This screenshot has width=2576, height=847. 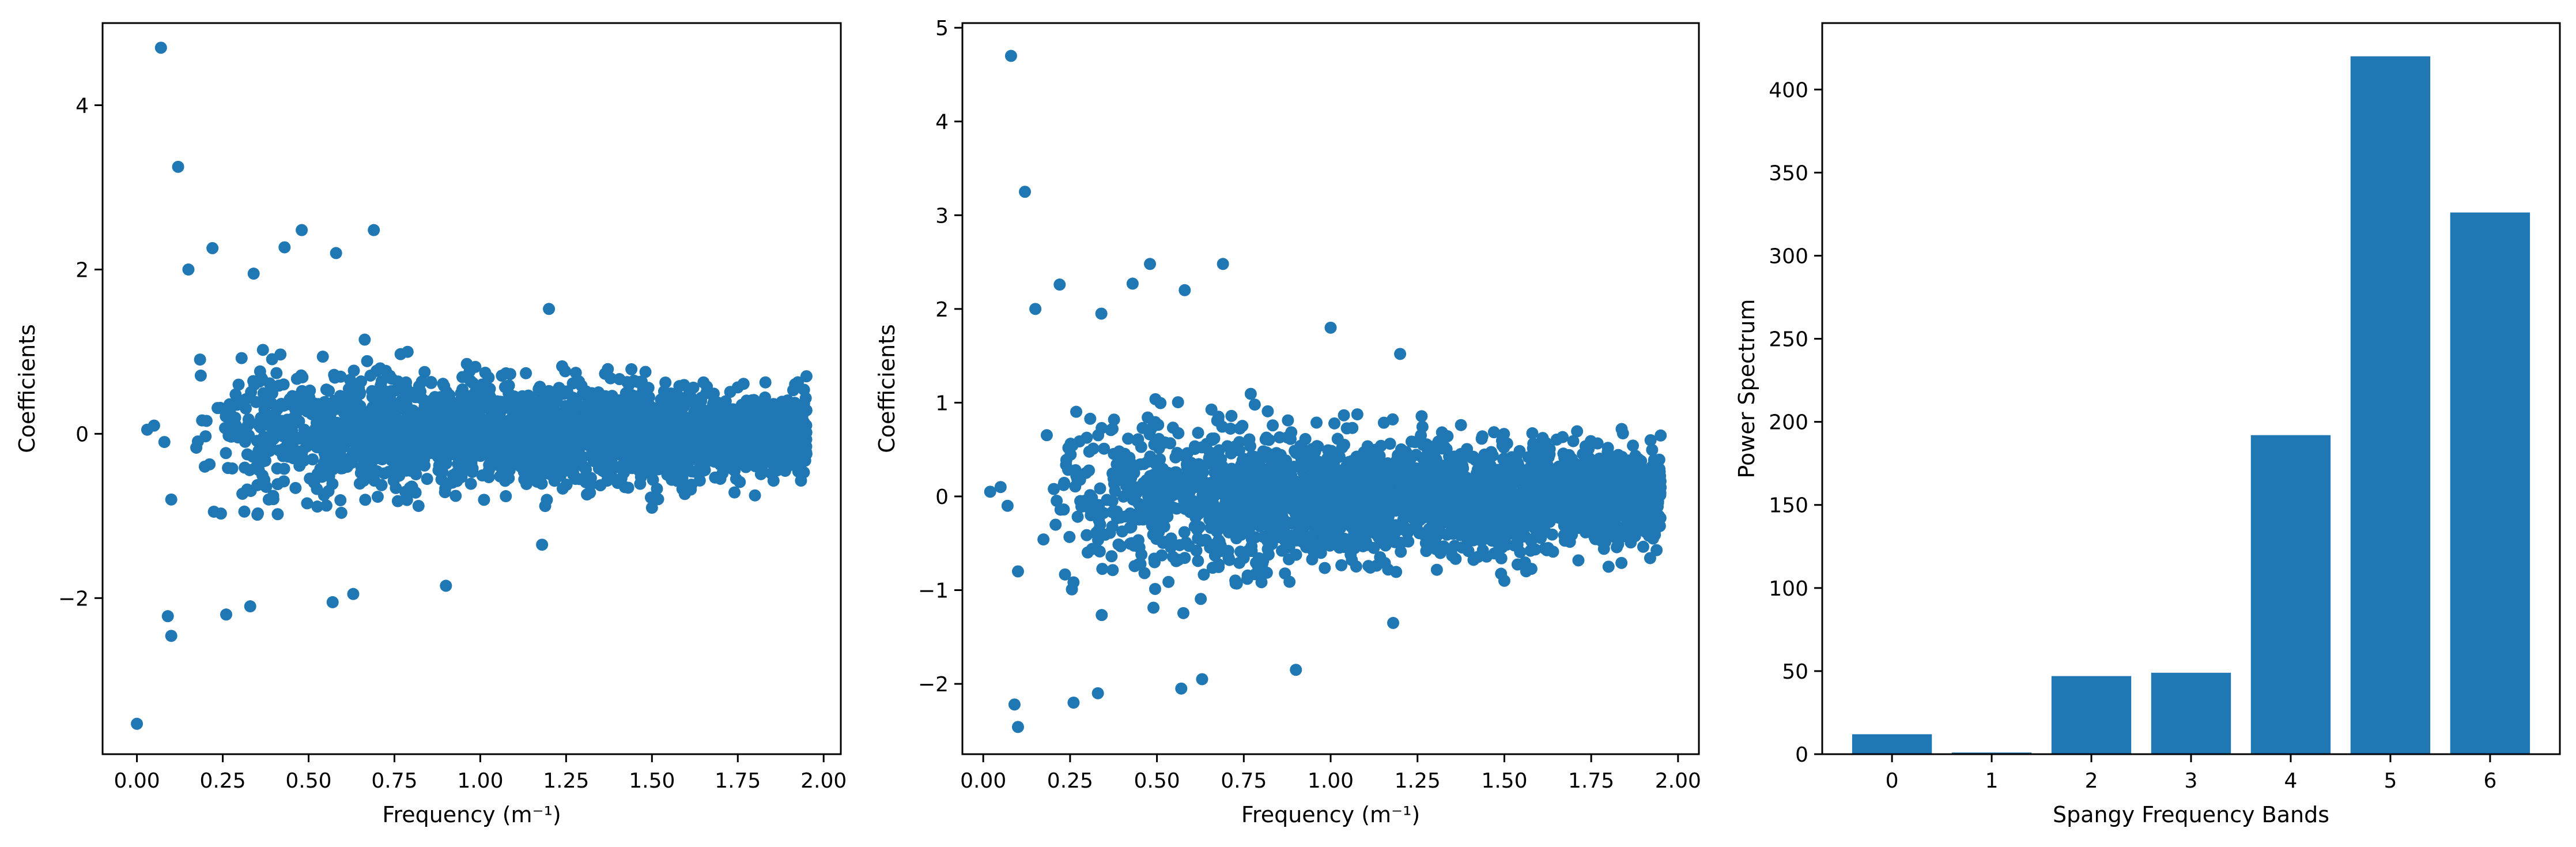 What do you see at coordinates (308, 781) in the screenshot?
I see `x-tick-label: 0.50` at bounding box center [308, 781].